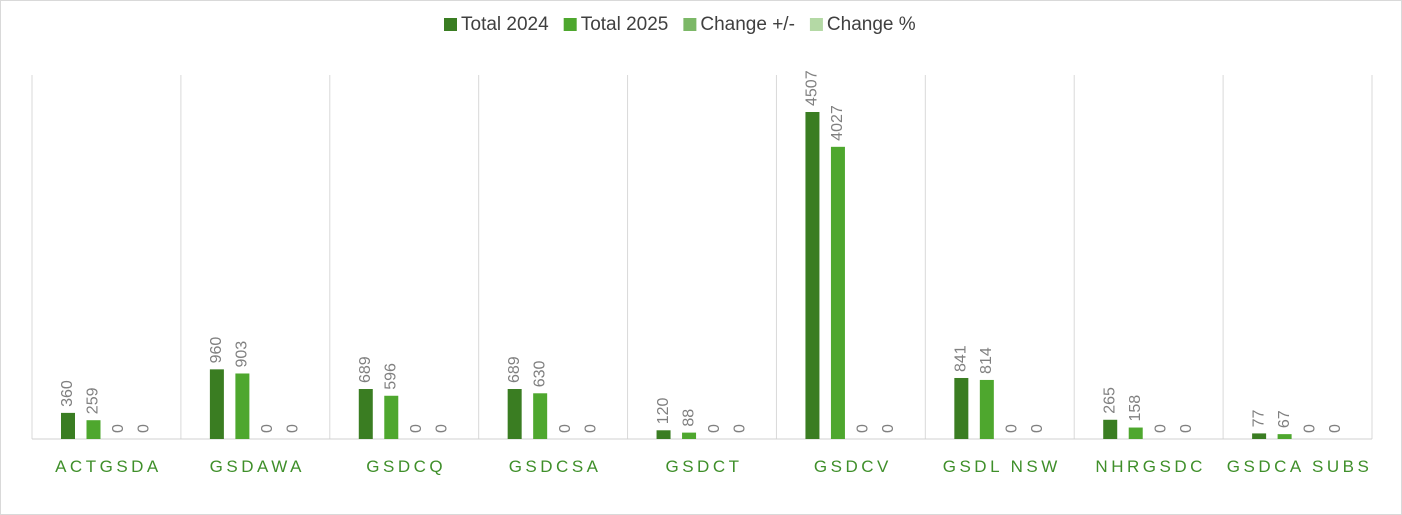  What do you see at coordinates (986, 360) in the screenshot?
I see `data-label: 814` at bounding box center [986, 360].